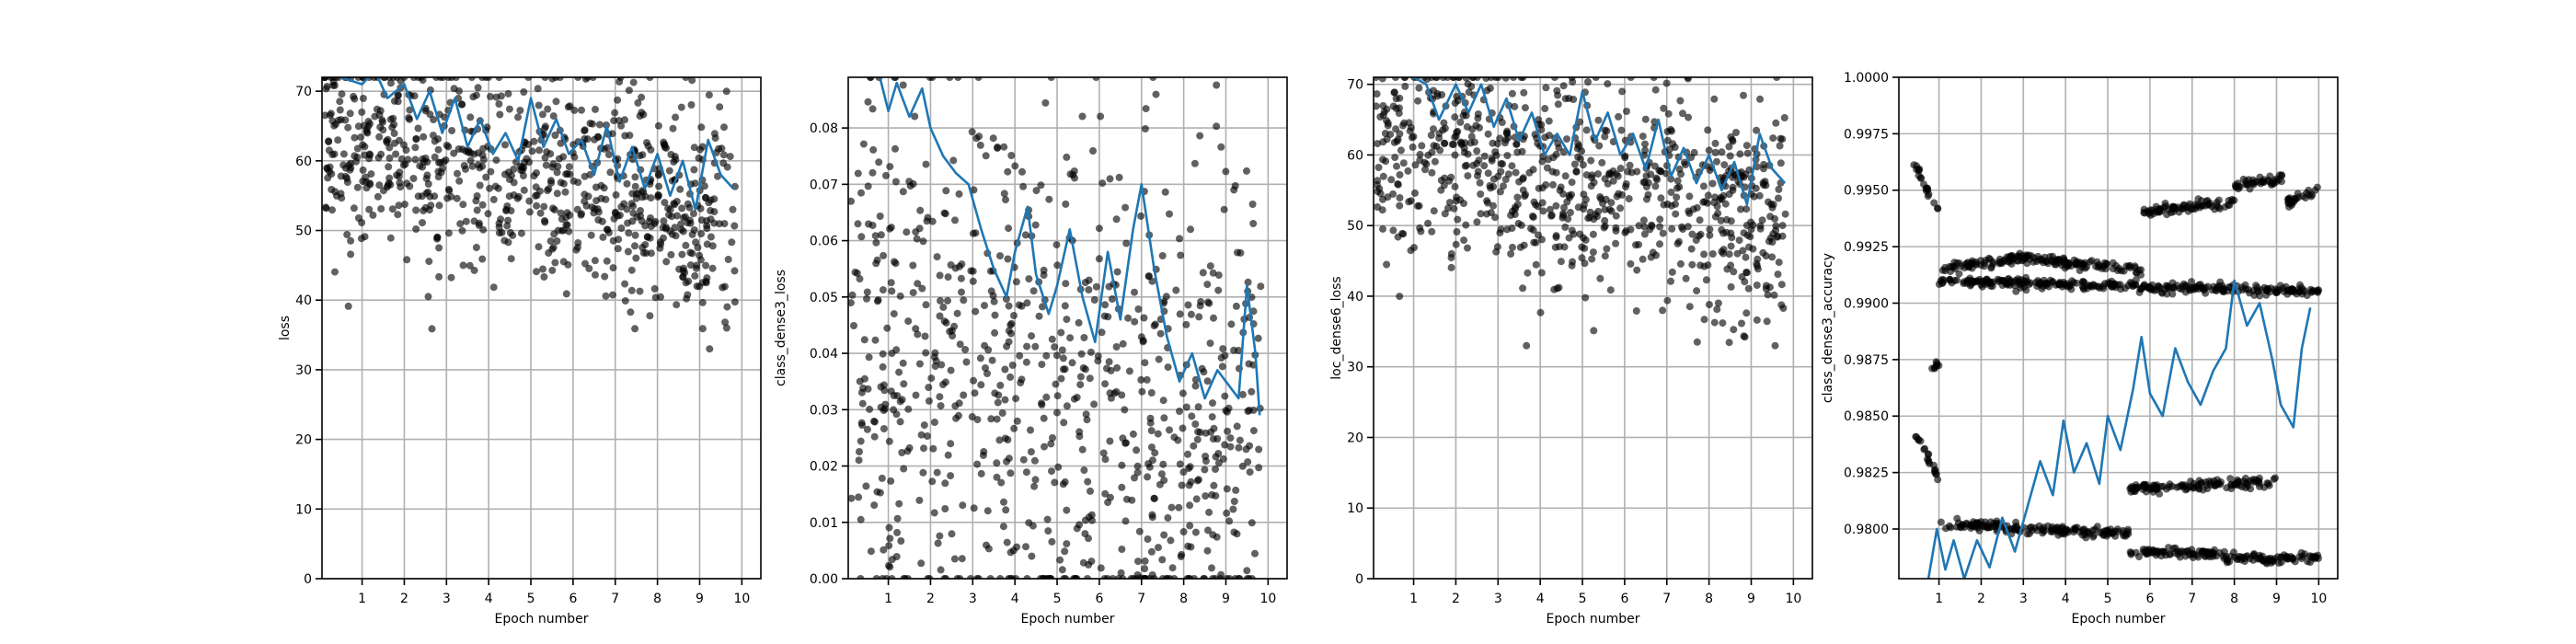 The height and width of the screenshot is (644, 2576). Describe the element at coordinates (1866, 416) in the screenshot. I see `y-tick-label: 0.9850` at that location.